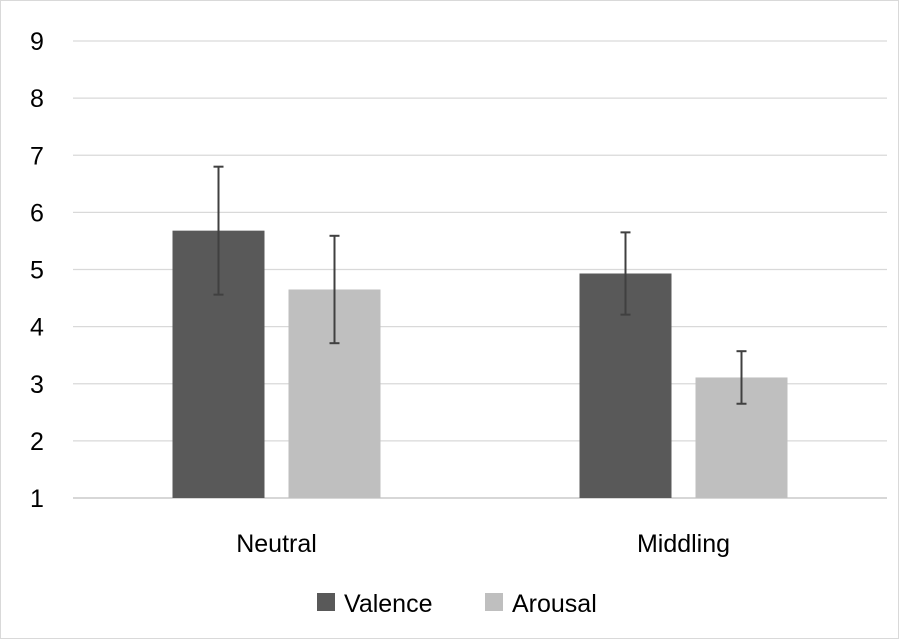  Describe the element at coordinates (37, 385) in the screenshot. I see `y-tick-label-3: 3` at that location.